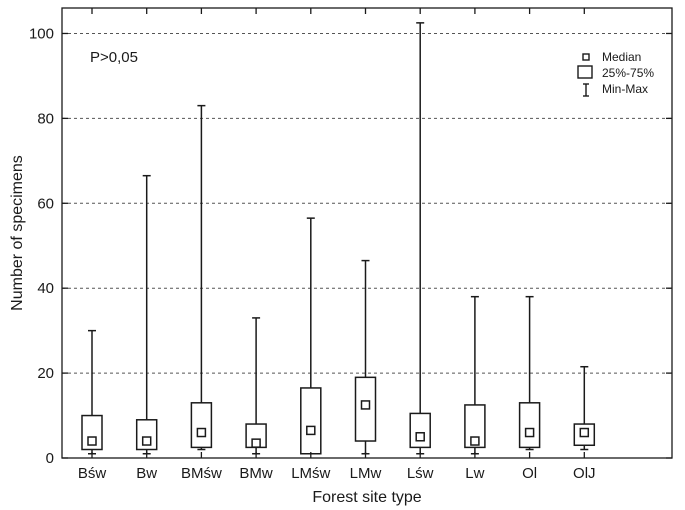  I want to click on x-tick-label: BMśw, so click(201, 473).